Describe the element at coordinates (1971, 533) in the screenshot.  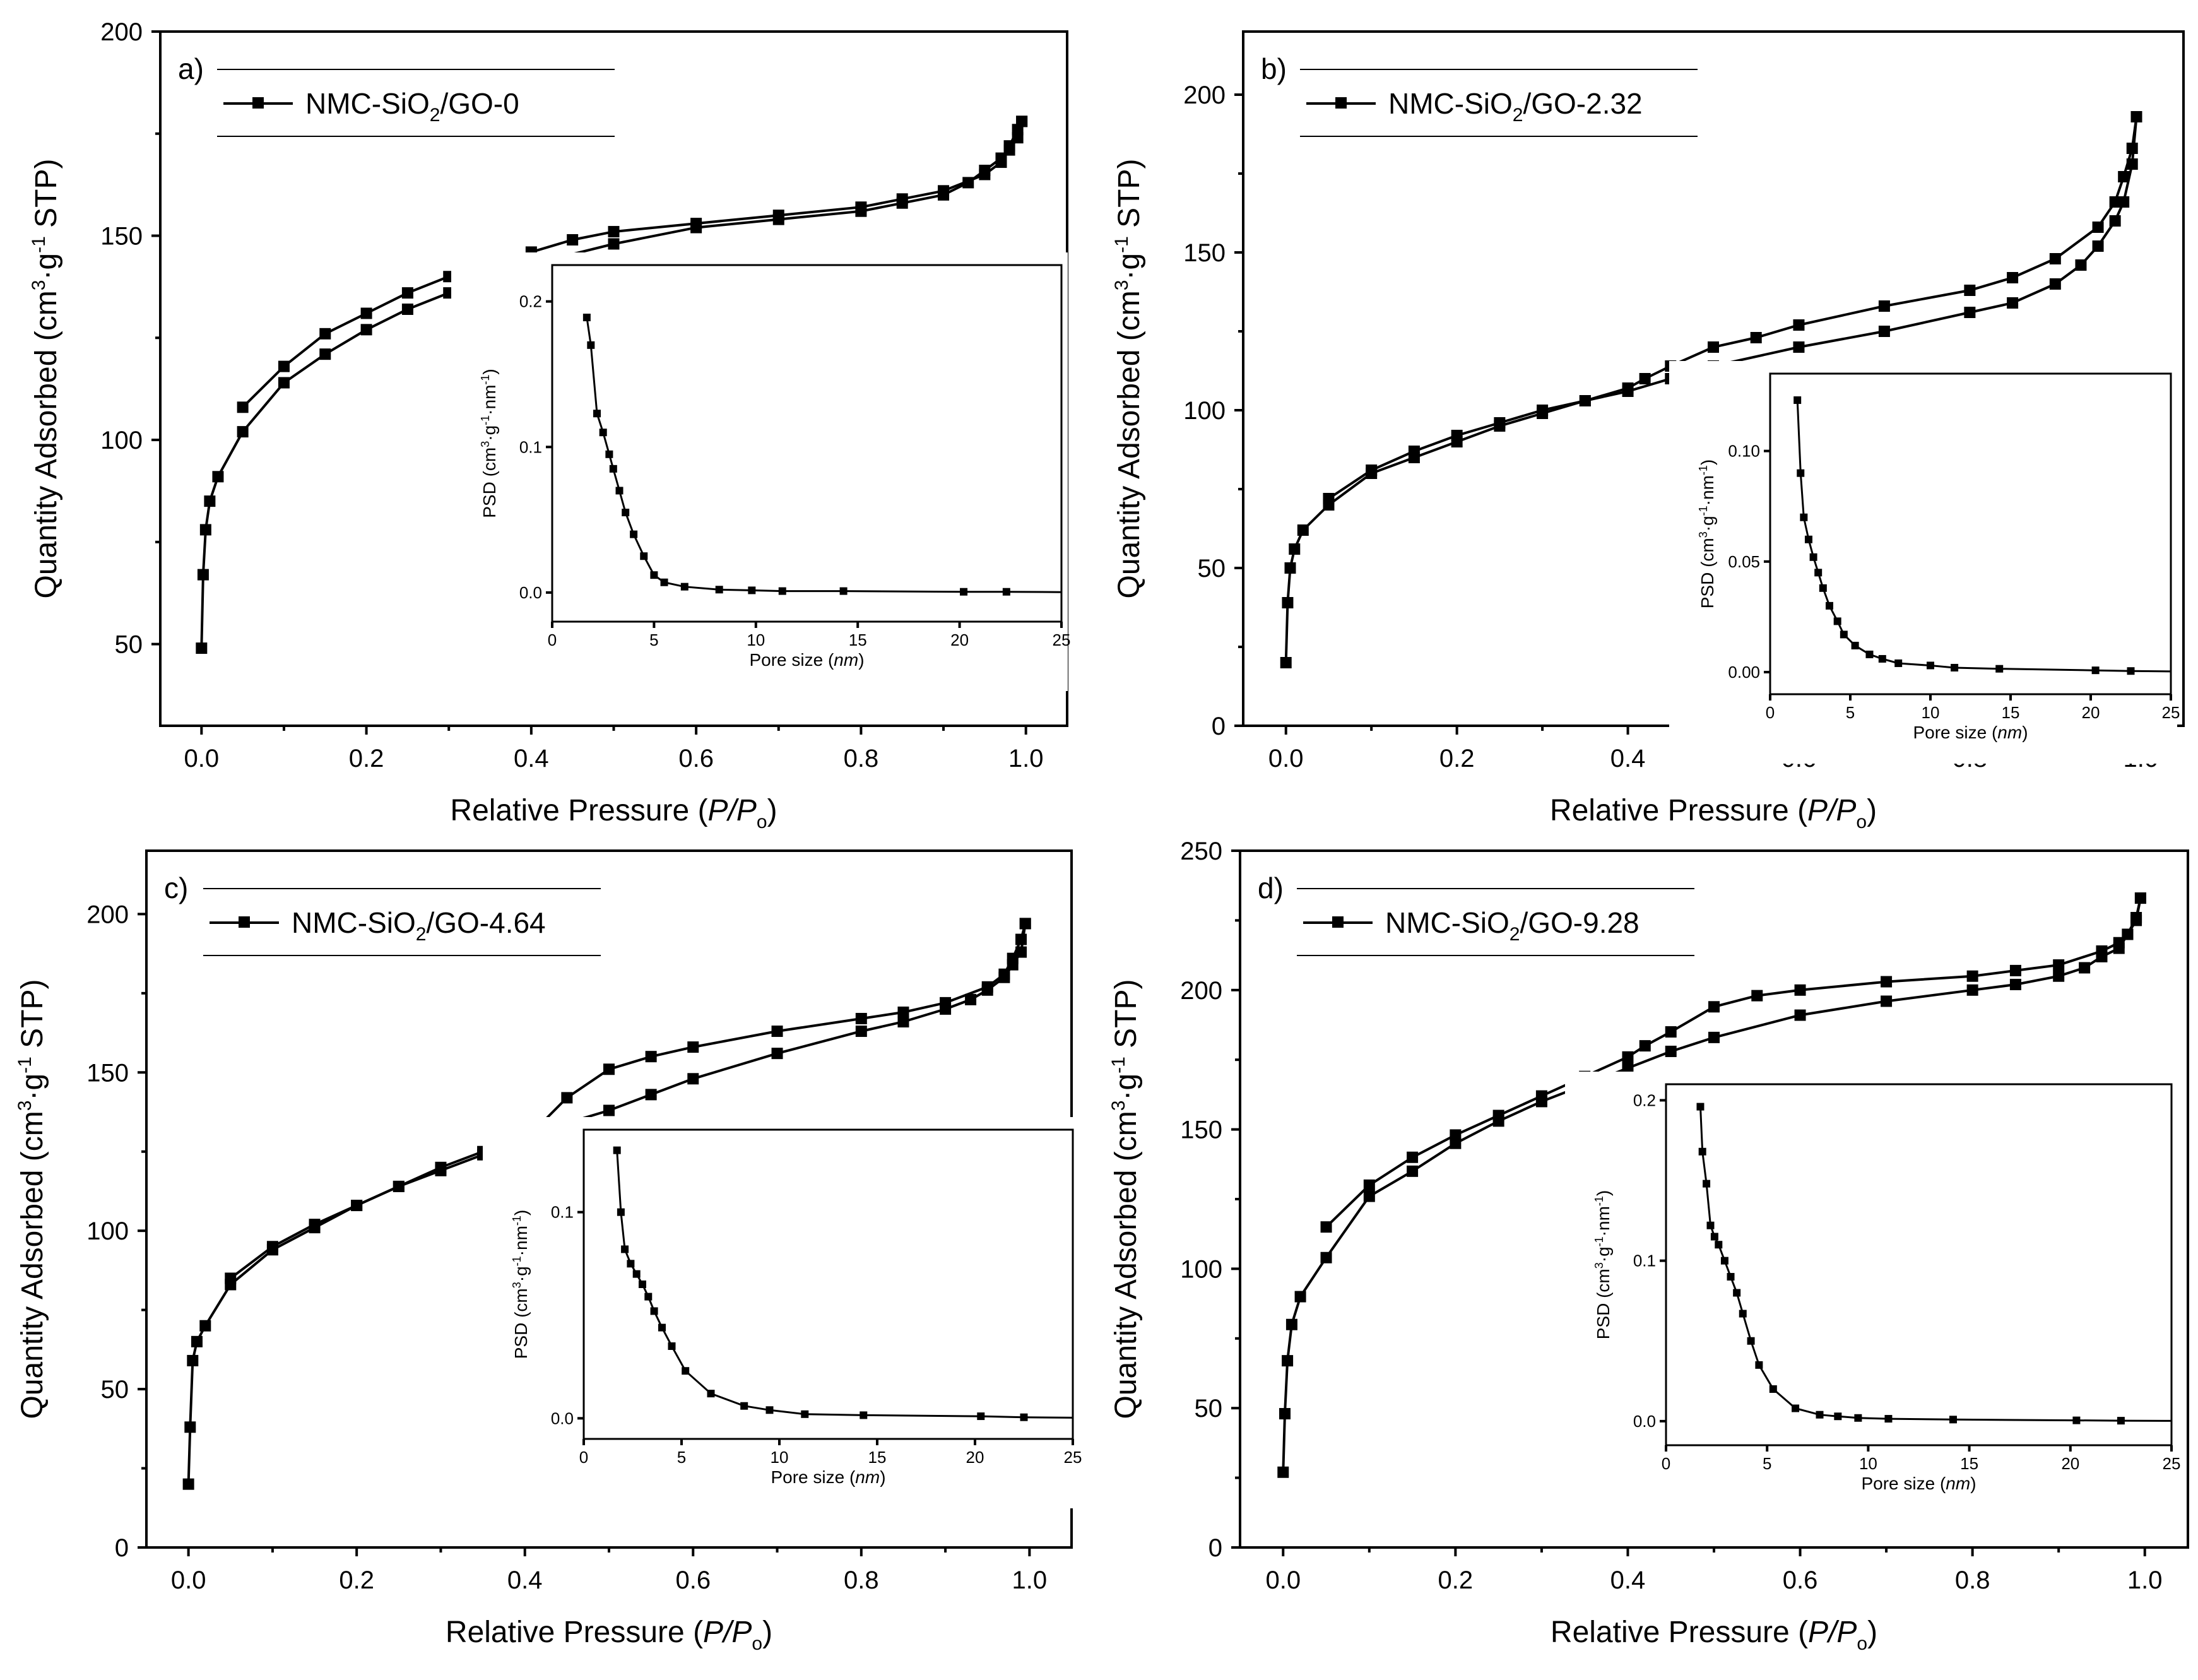
I see `inset-frame` at that location.